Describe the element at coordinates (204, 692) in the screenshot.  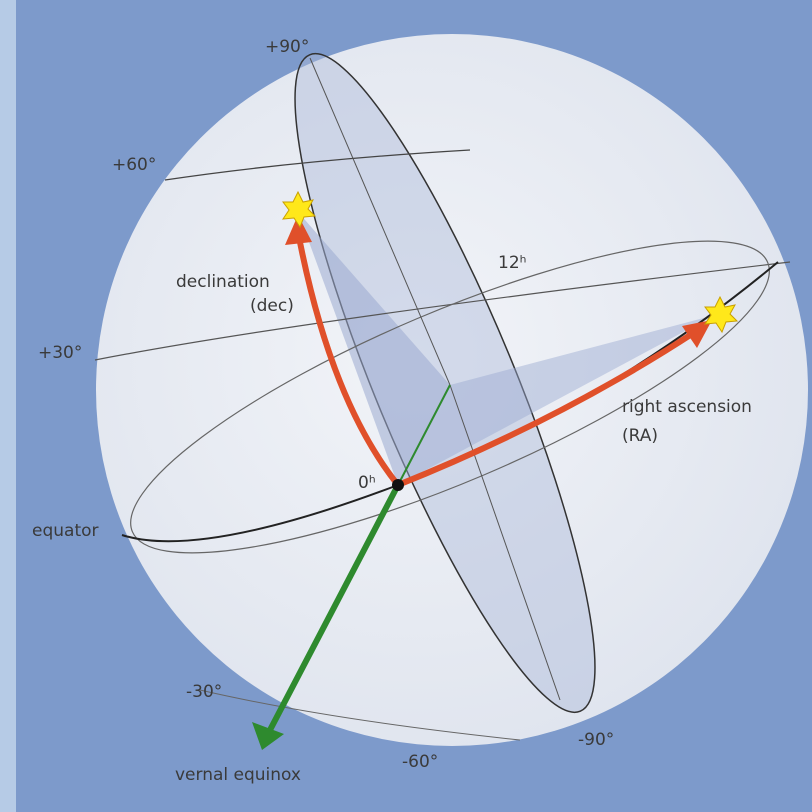
I see `label: -30°` at that location.